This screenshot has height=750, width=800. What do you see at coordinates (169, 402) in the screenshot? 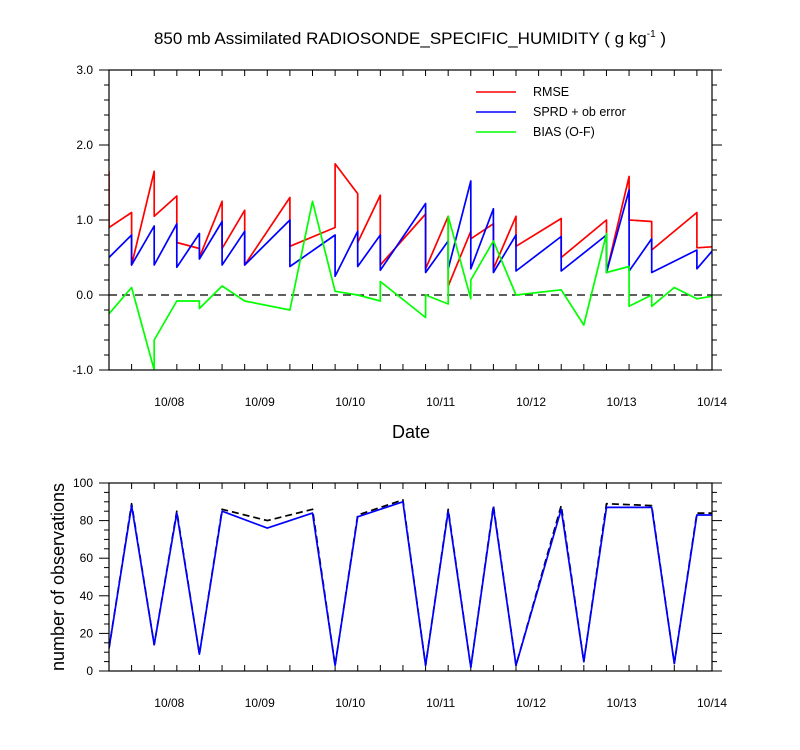
I see `top-x-tick-label: 10/08` at bounding box center [169, 402].